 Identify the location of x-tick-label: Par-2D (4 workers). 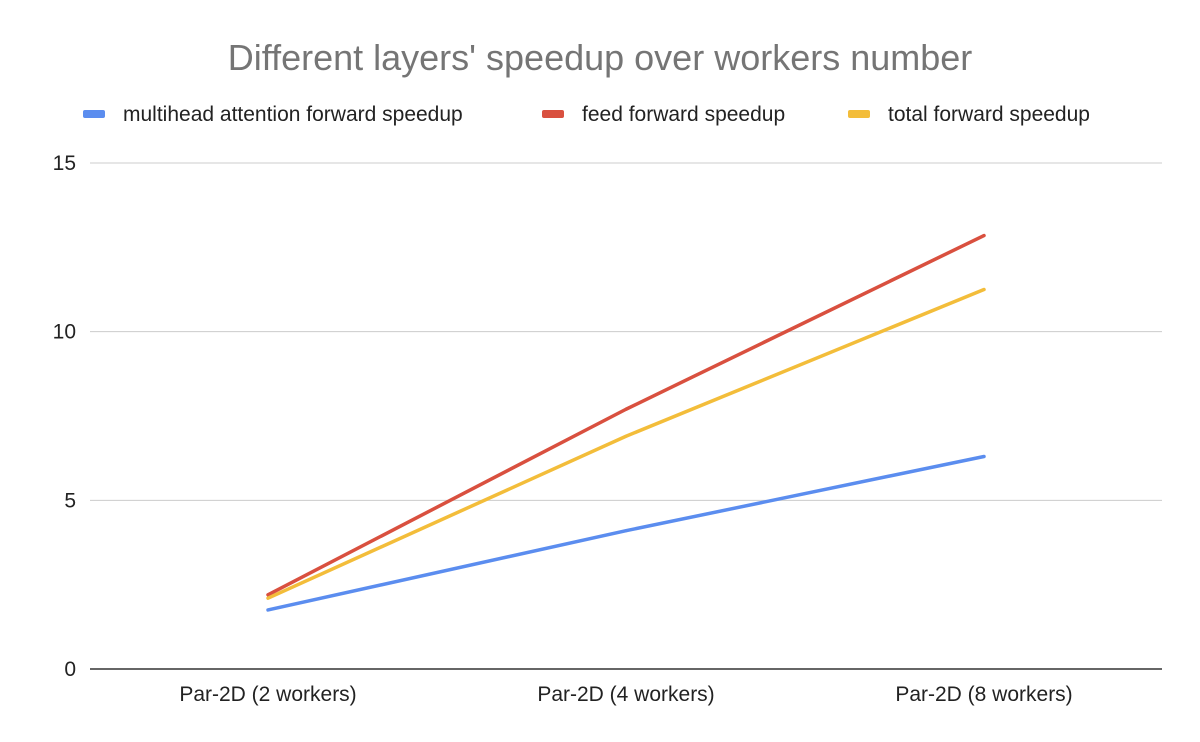
(625, 694).